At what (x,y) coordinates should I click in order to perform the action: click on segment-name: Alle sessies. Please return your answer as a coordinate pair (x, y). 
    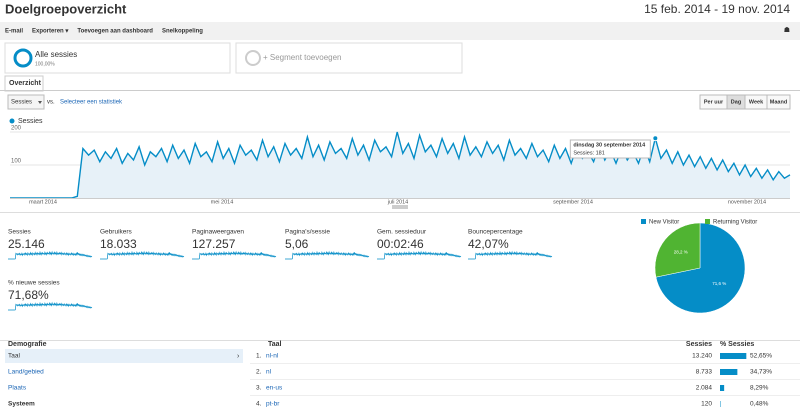
    Looking at the image, I should click on (56, 54).